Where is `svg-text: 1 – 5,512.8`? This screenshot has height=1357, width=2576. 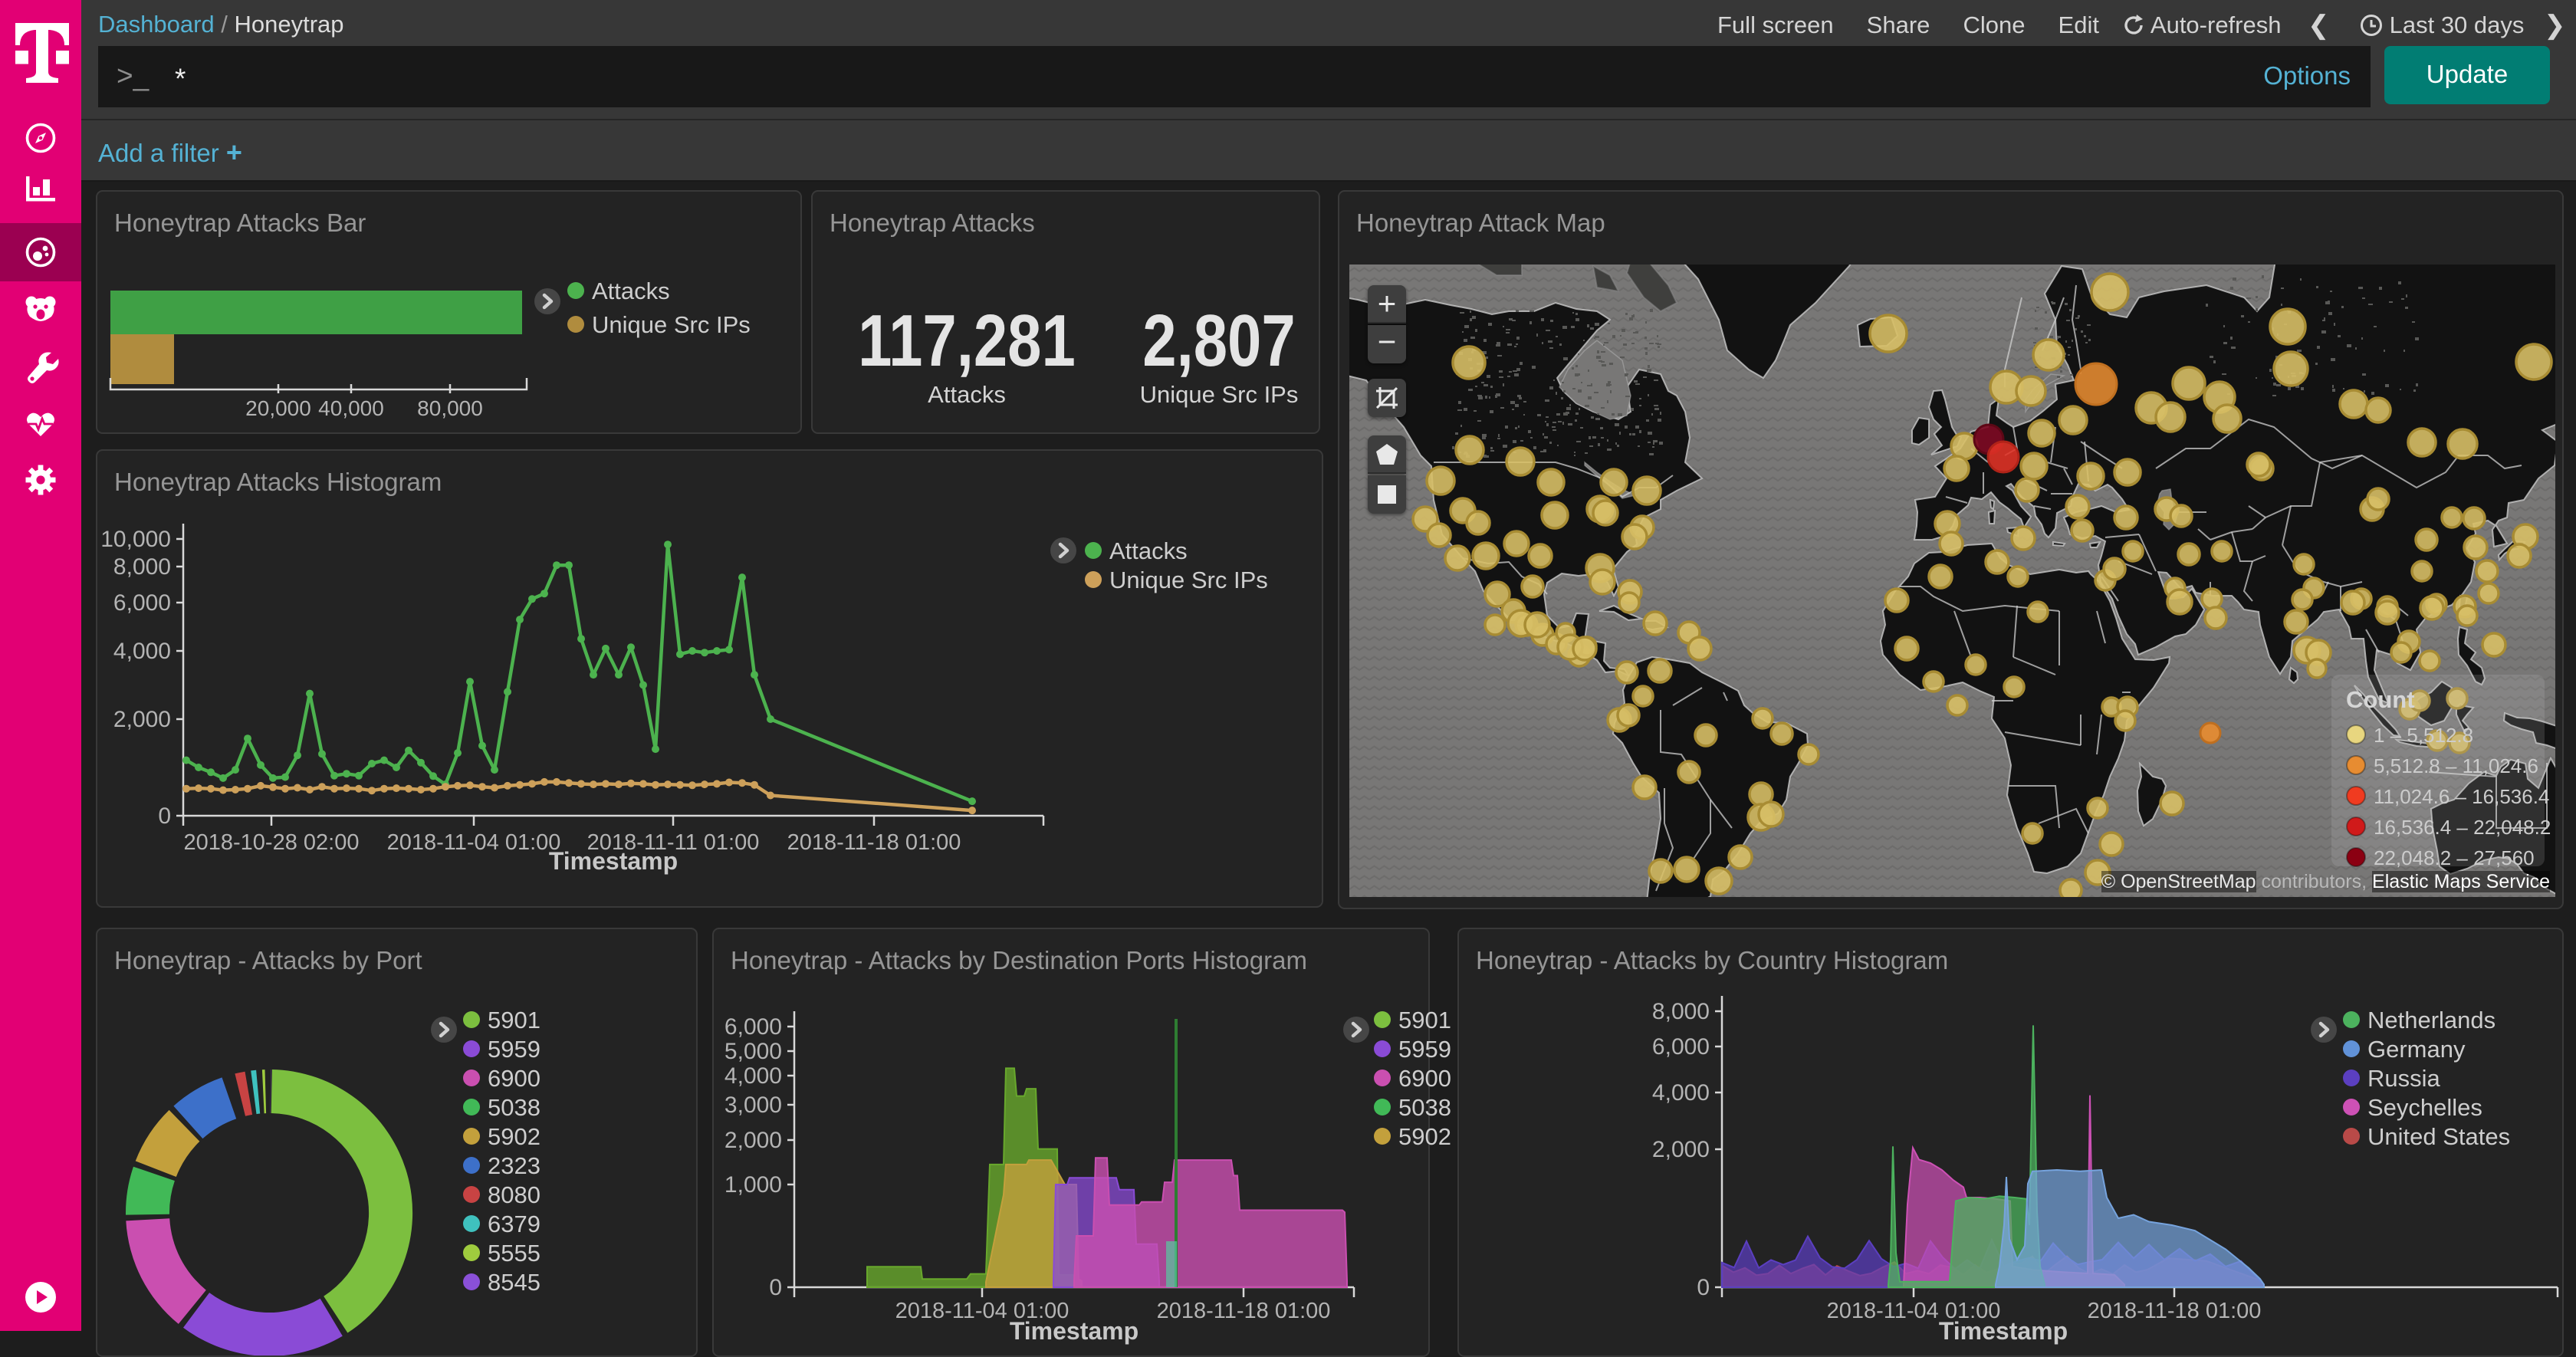 svg-text: 1 – 5,512.8 is located at coordinates (2423, 735).